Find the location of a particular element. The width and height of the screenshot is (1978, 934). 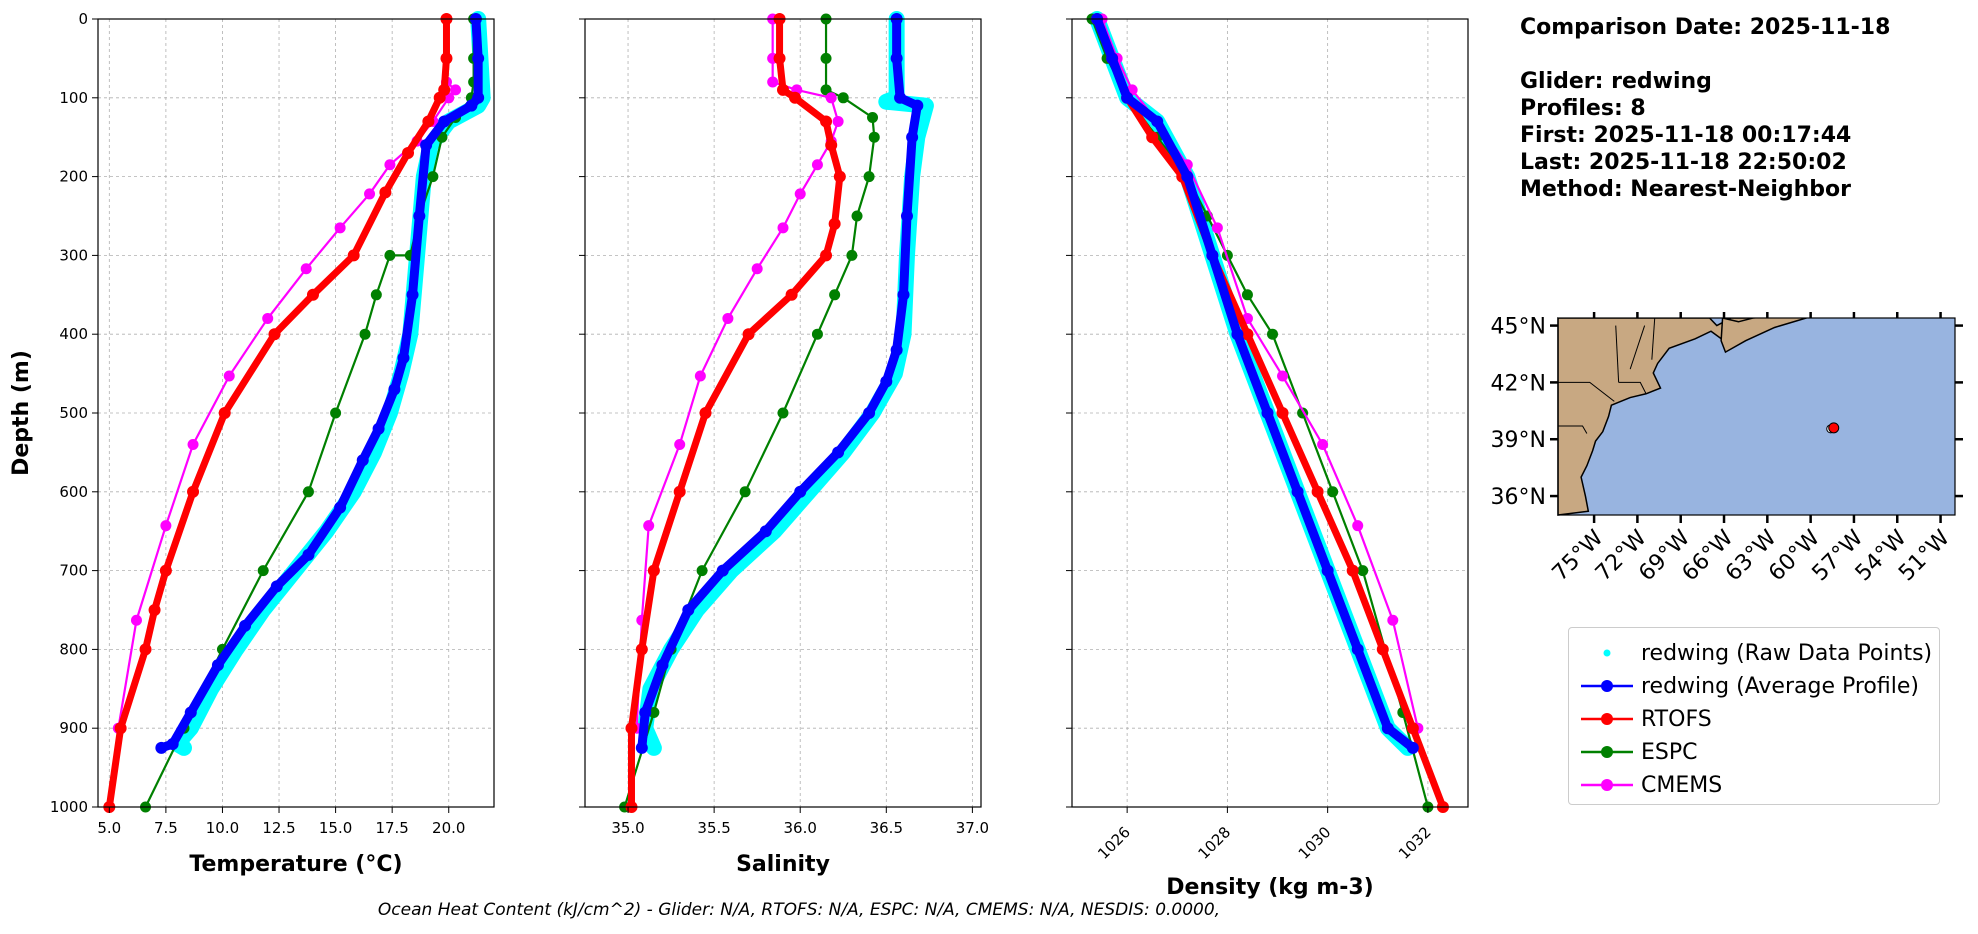

y-tick-label: 0 is located at coordinates (83, 19).